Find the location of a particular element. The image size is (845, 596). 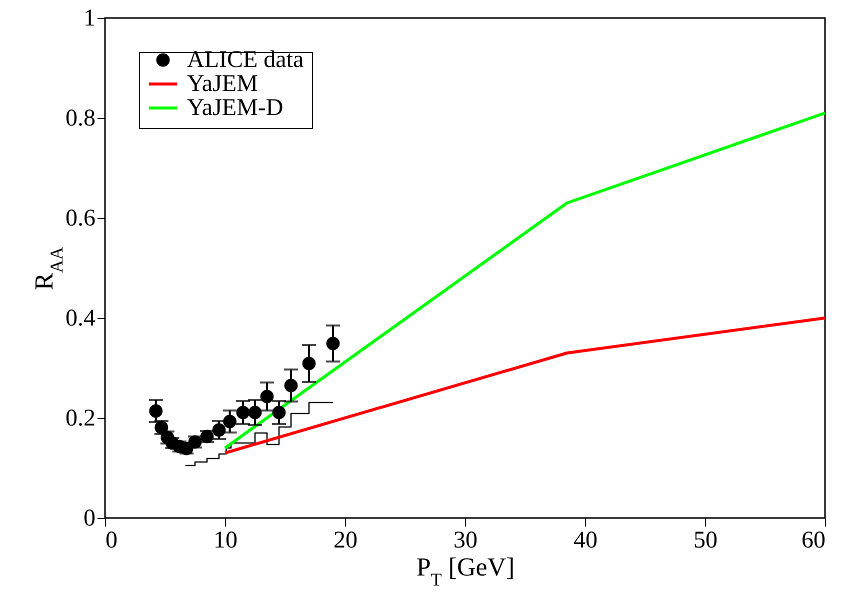

legend-label: YaJEM-D is located at coordinates (235, 108).